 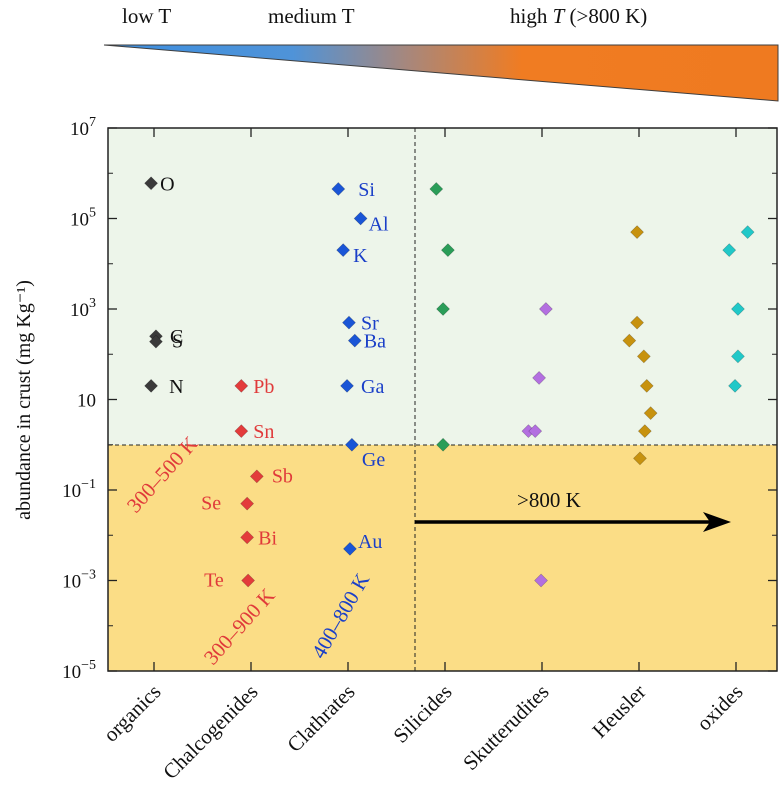 What do you see at coordinates (360, 256) in the screenshot?
I see `clathrates-point-label: K` at bounding box center [360, 256].